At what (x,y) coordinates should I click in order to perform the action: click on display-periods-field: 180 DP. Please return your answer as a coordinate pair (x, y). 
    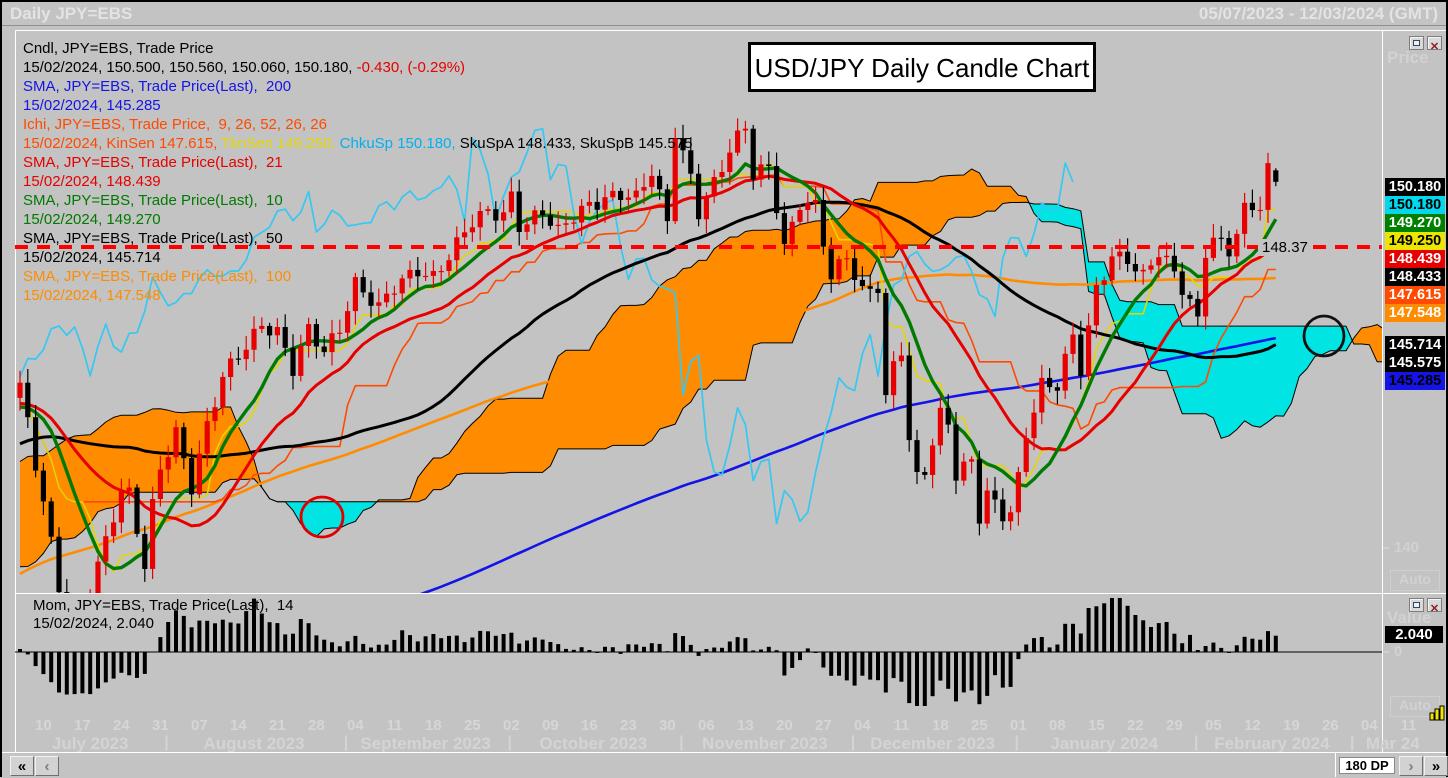
    Looking at the image, I should click on (1367, 765).